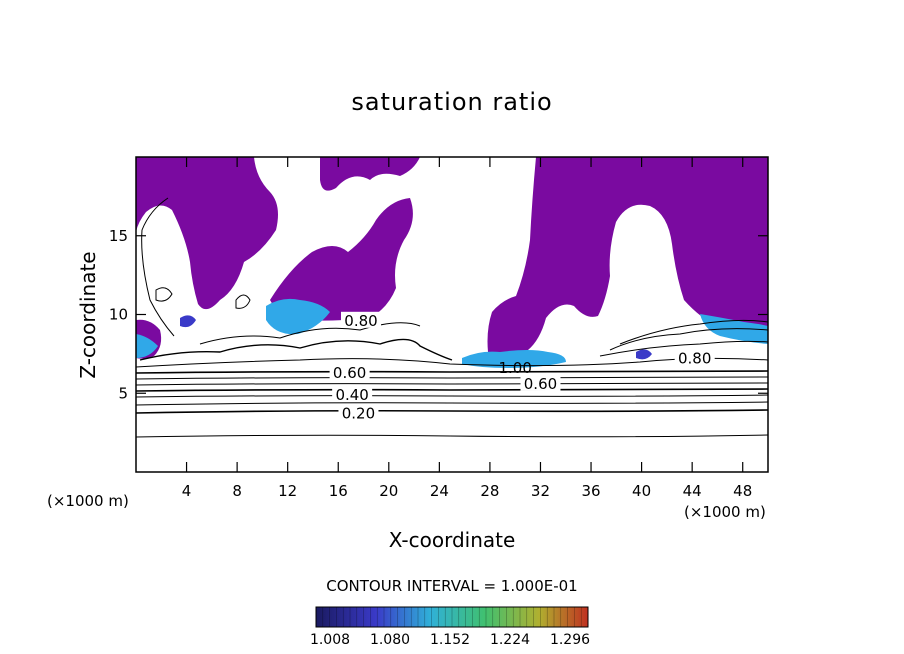 Image resolution: width=904 pixels, height=654 pixels. I want to click on x-unit-label-right: (×1000 m), so click(725, 512).